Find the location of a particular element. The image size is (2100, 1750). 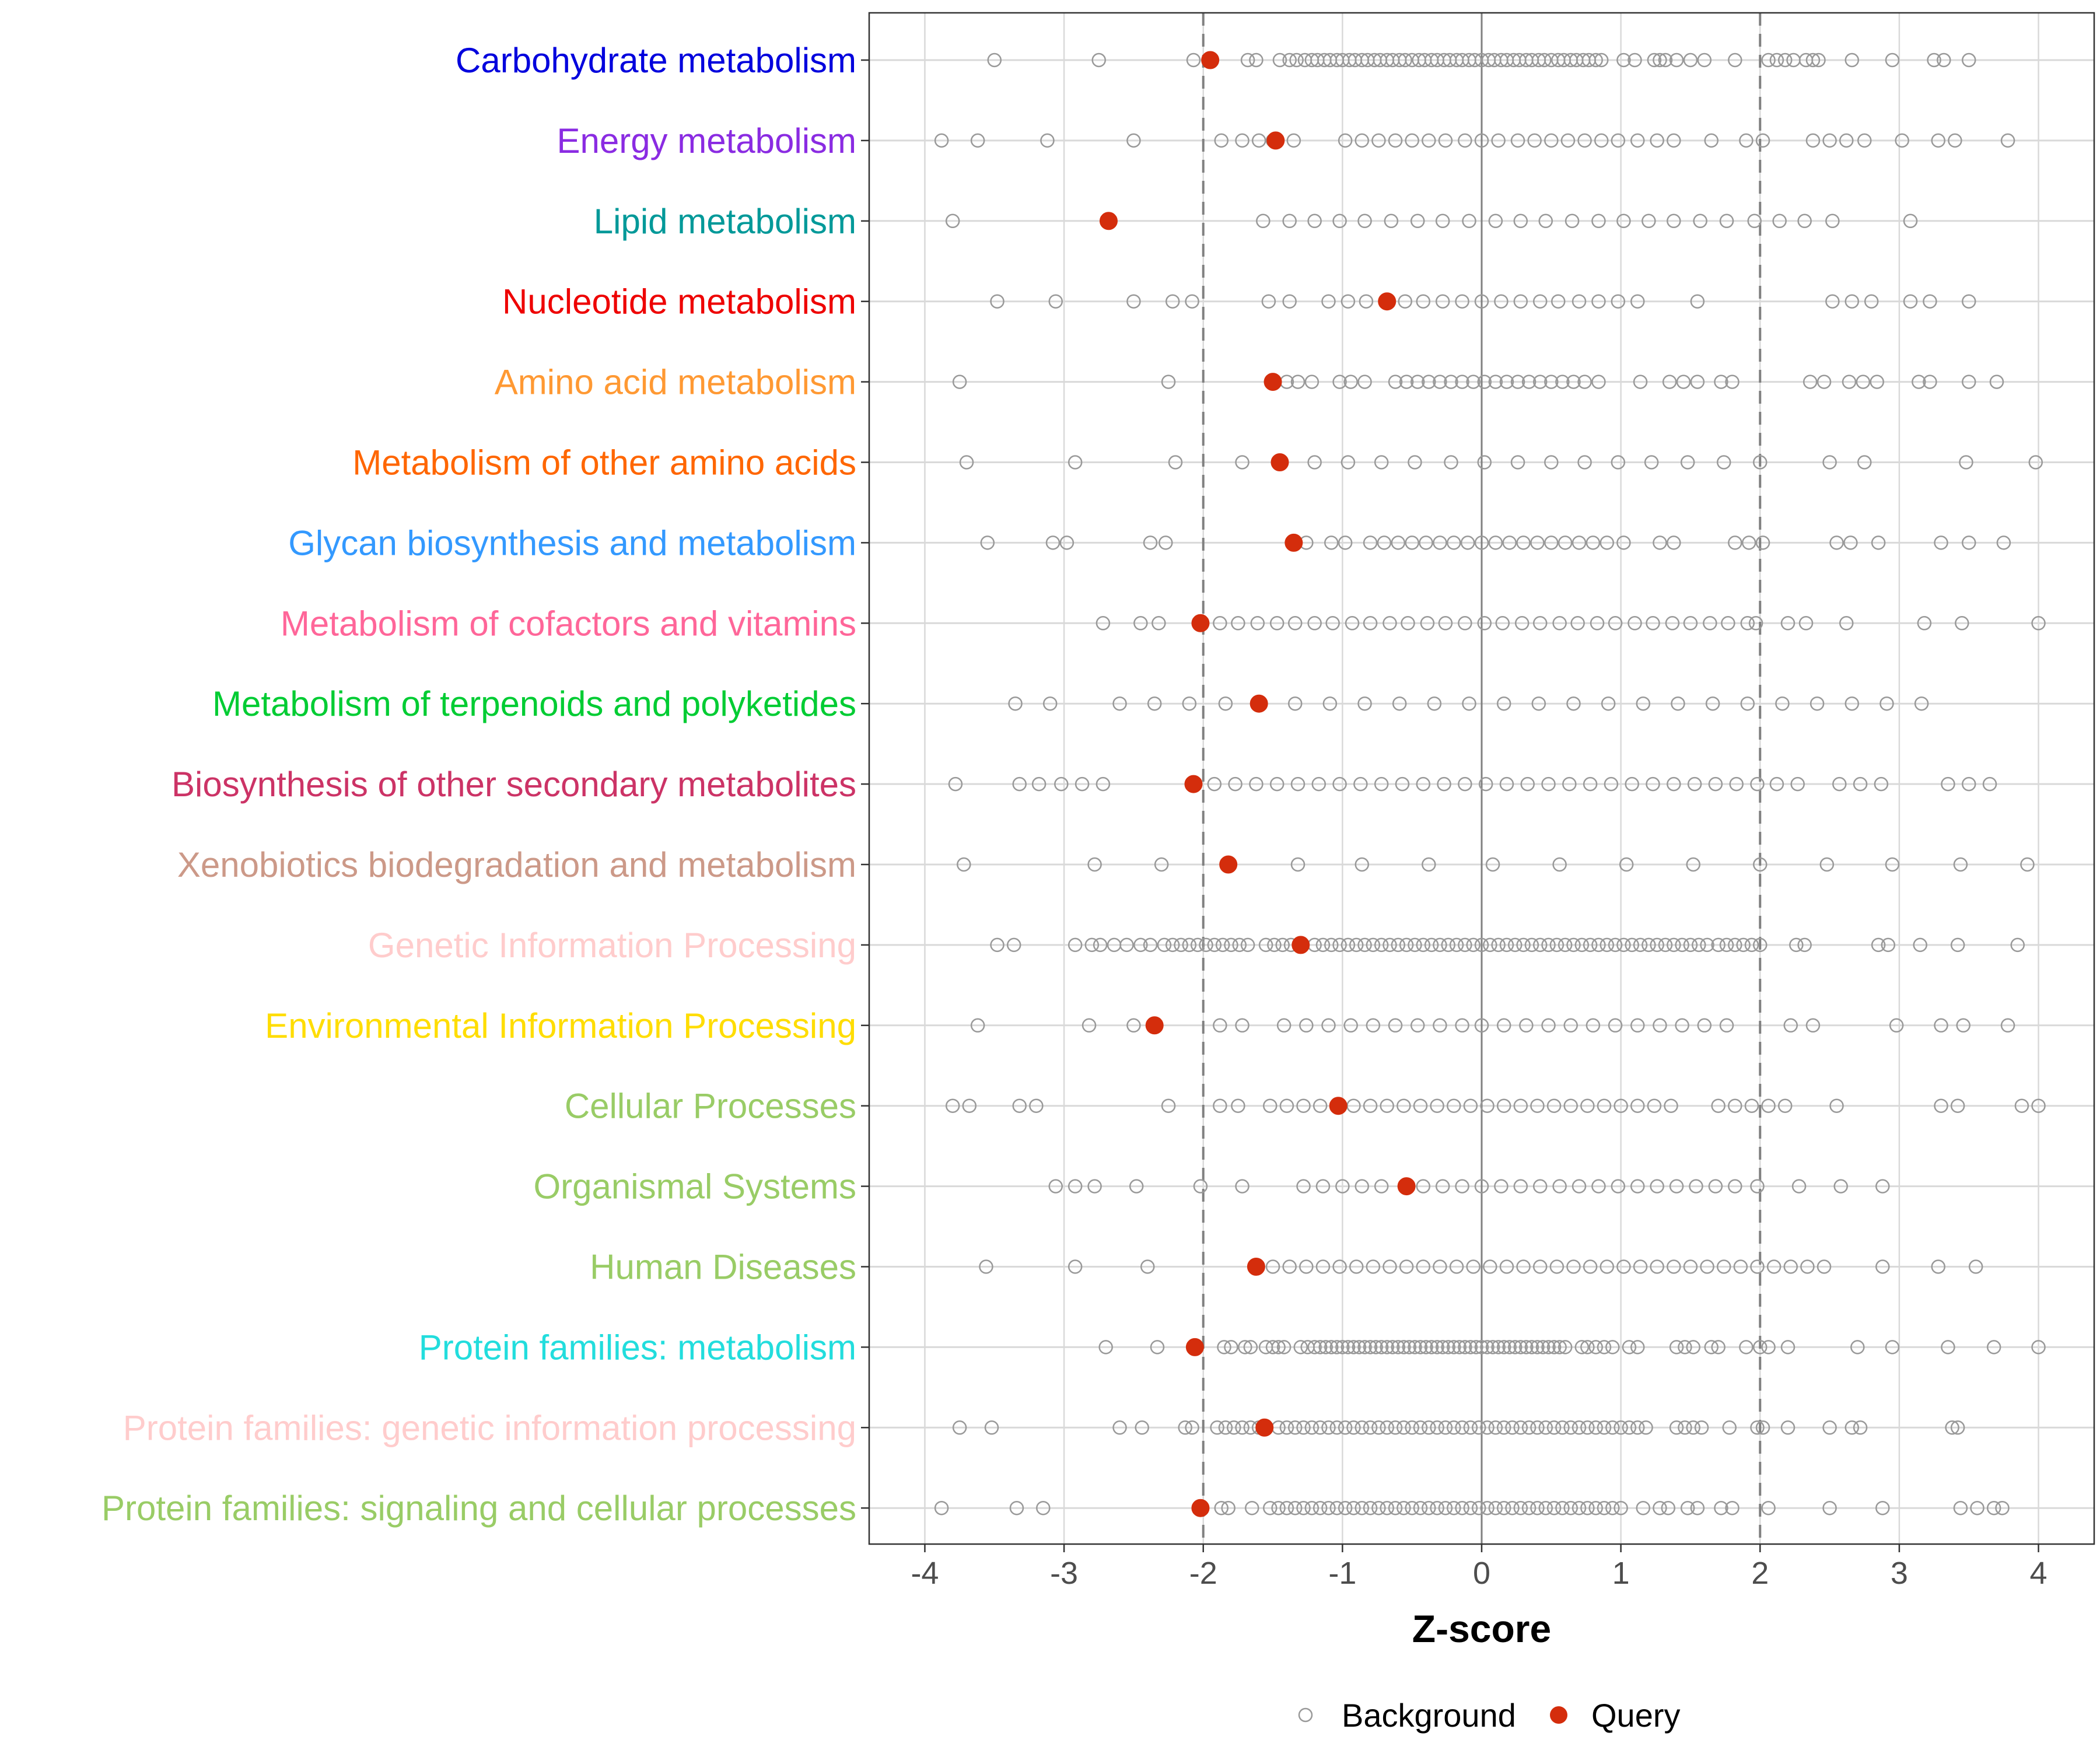

x-tick-label: 2 is located at coordinates (1760, 1573).